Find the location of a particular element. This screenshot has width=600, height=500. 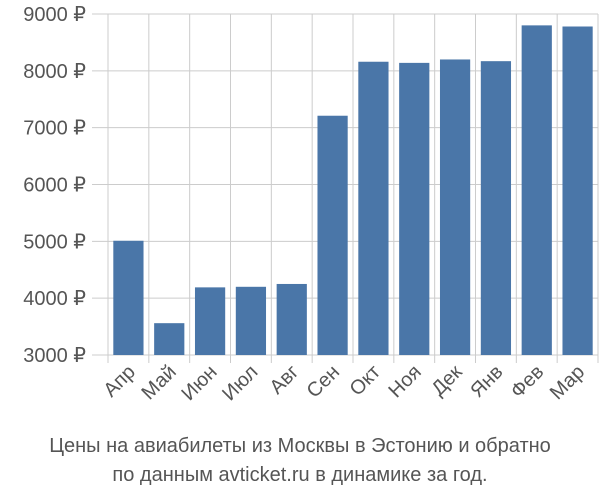

y-tick-label: 9000 ₽ is located at coordinates (54, 15).